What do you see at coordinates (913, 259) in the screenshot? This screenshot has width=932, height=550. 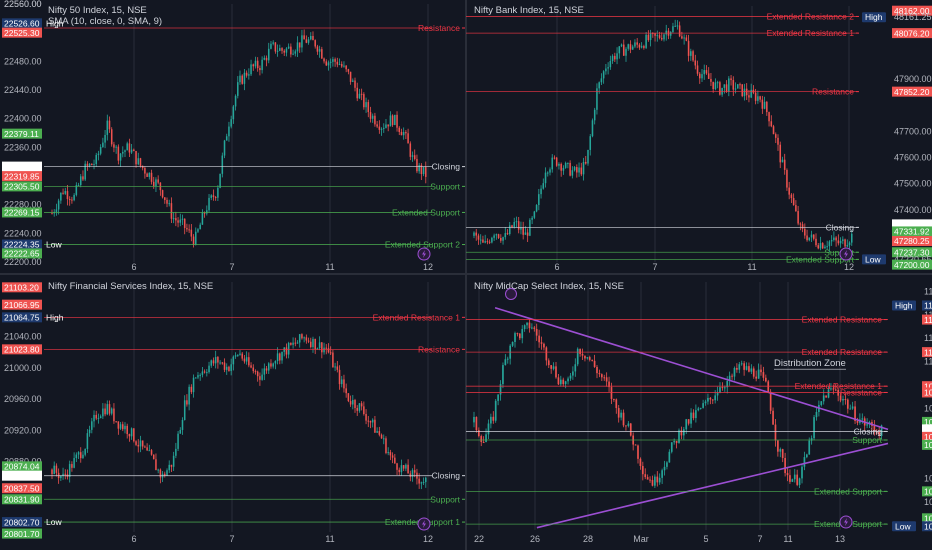 I see `price-tag-plain: 47230.65` at bounding box center [913, 259].